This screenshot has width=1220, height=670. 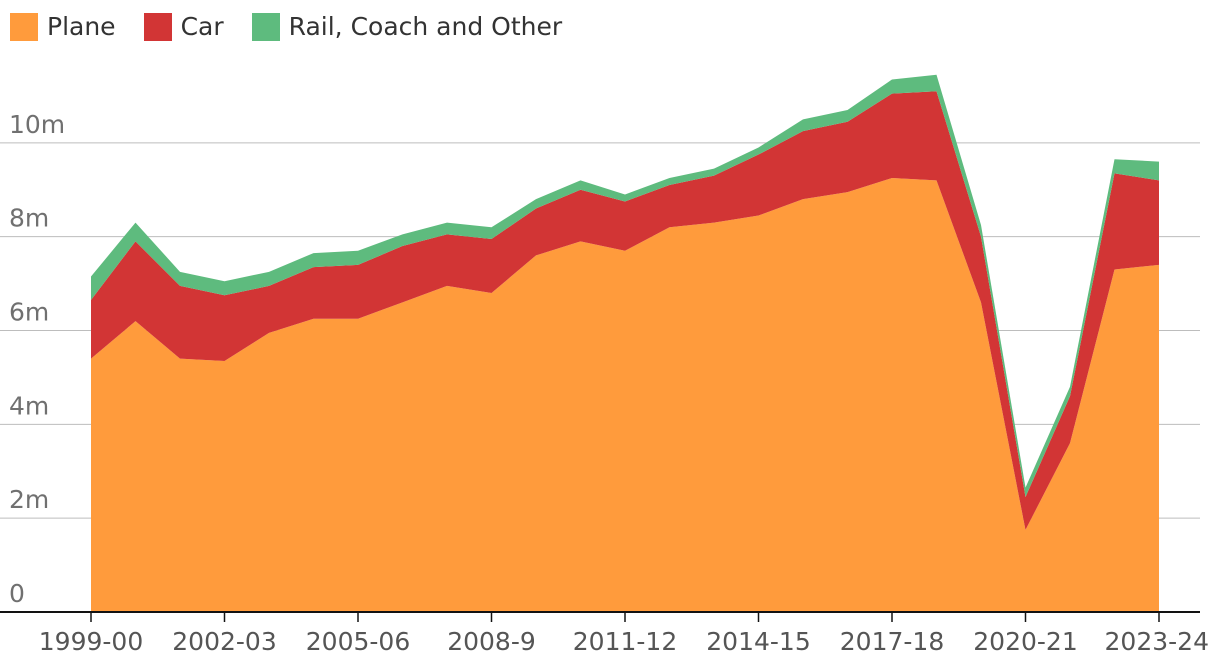 I want to click on x-tick-label: 1999-00, so click(x=91, y=641).